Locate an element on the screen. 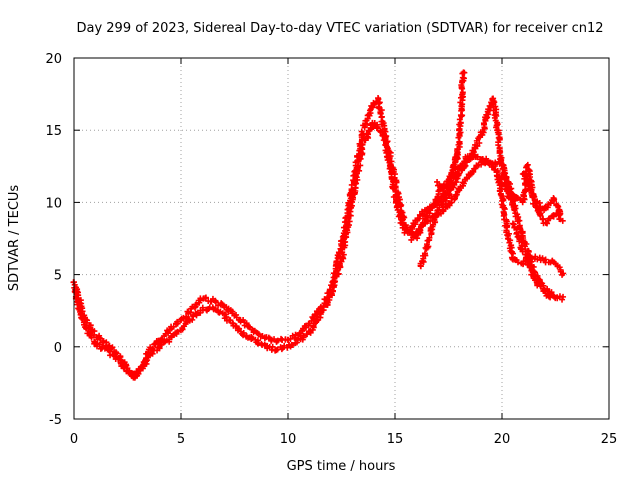 Image resolution: width=640 pixels, height=480 pixels. x-tick-label: 20 is located at coordinates (502, 439).